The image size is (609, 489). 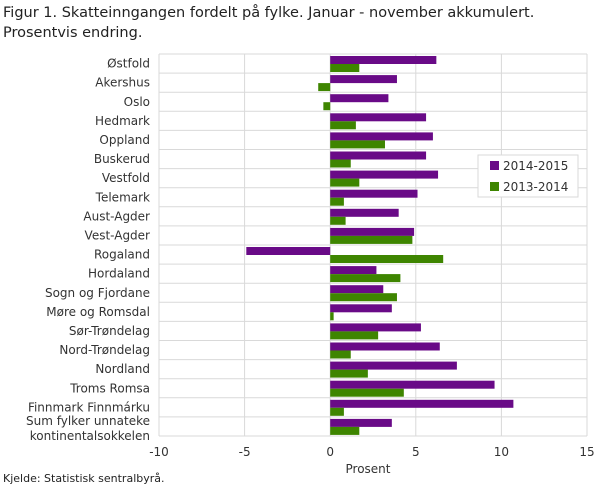 What do you see at coordinates (124, 140) in the screenshot?
I see `category-label: Oppland` at bounding box center [124, 140].